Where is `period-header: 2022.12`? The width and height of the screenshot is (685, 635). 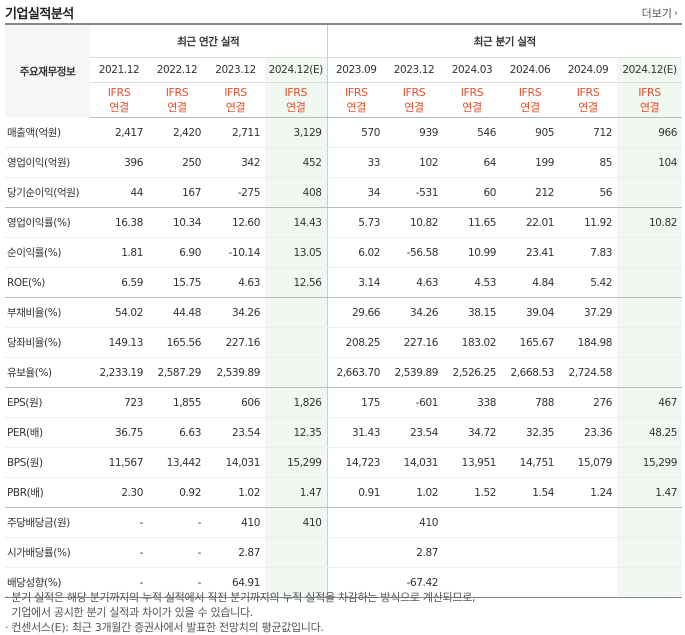 period-header: 2022.12 is located at coordinates (177, 70).